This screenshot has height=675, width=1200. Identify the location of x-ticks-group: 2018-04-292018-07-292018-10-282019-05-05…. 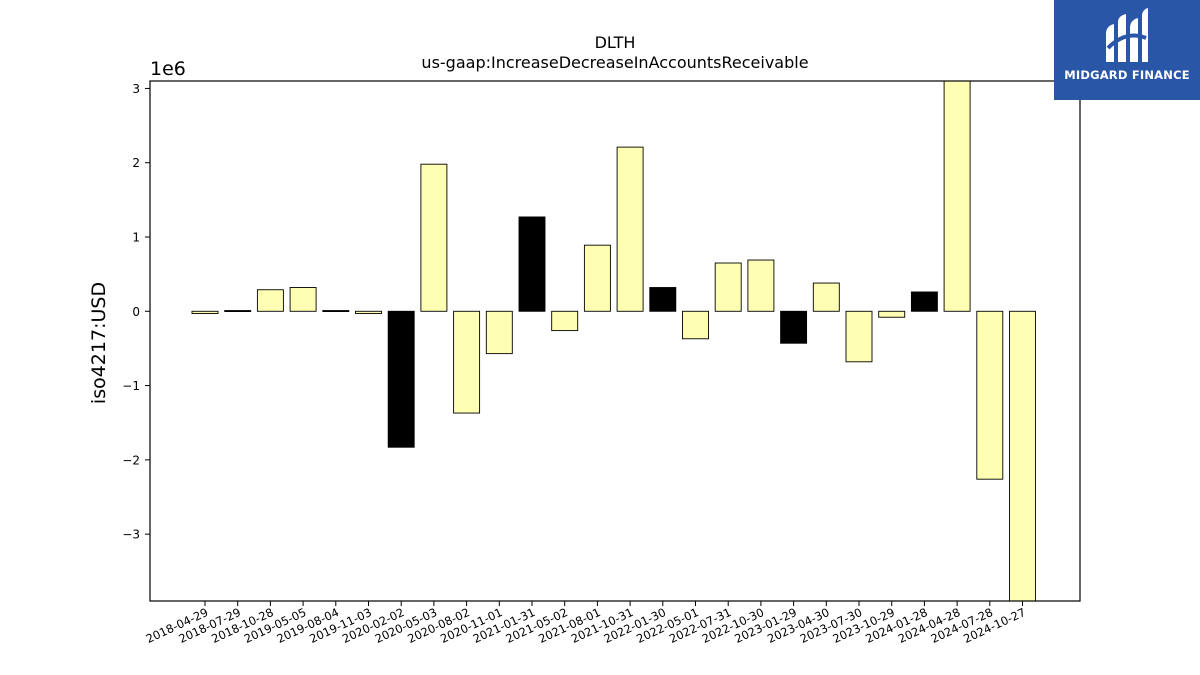
(586, 623).